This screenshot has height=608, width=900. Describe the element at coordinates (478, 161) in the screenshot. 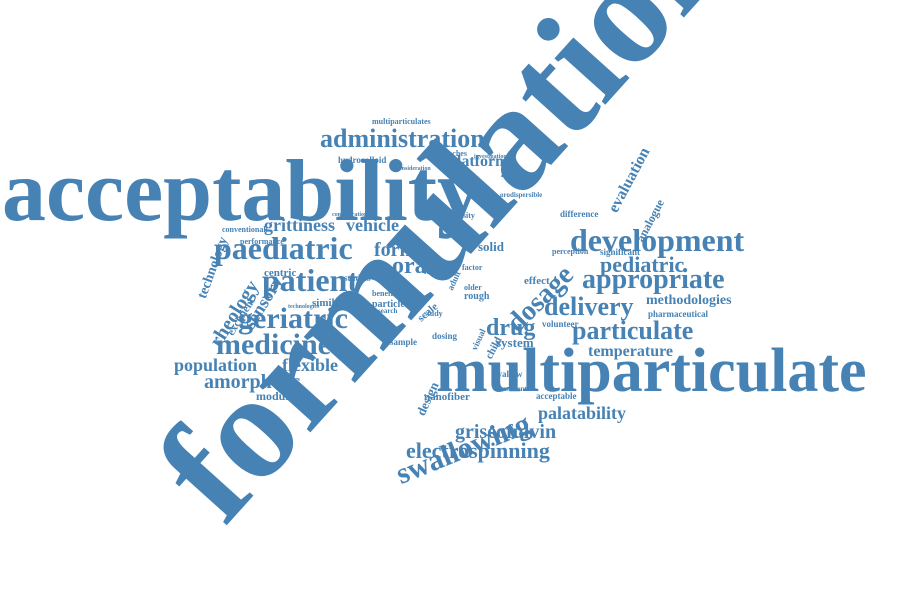

I see `word-platform: platform` at that location.